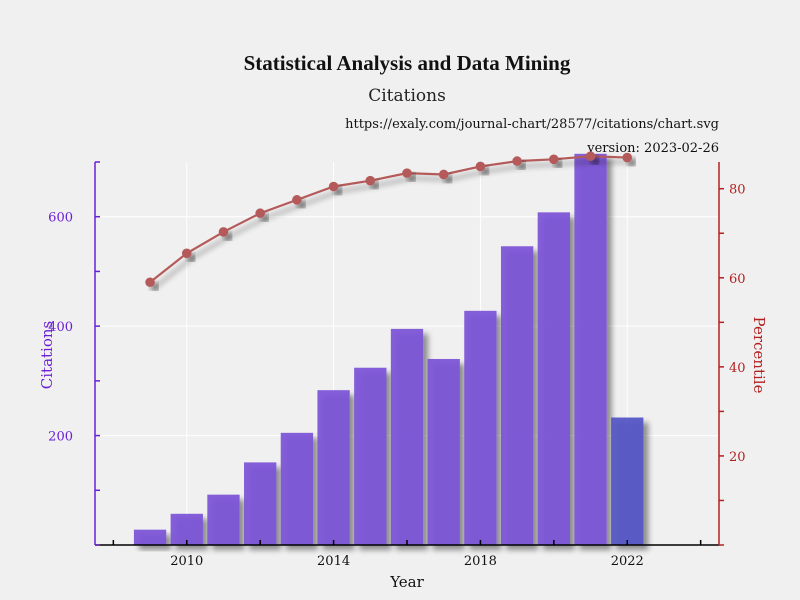 The image size is (800, 600). Describe the element at coordinates (480, 561) in the screenshot. I see `x-tick-label: 2018` at that location.